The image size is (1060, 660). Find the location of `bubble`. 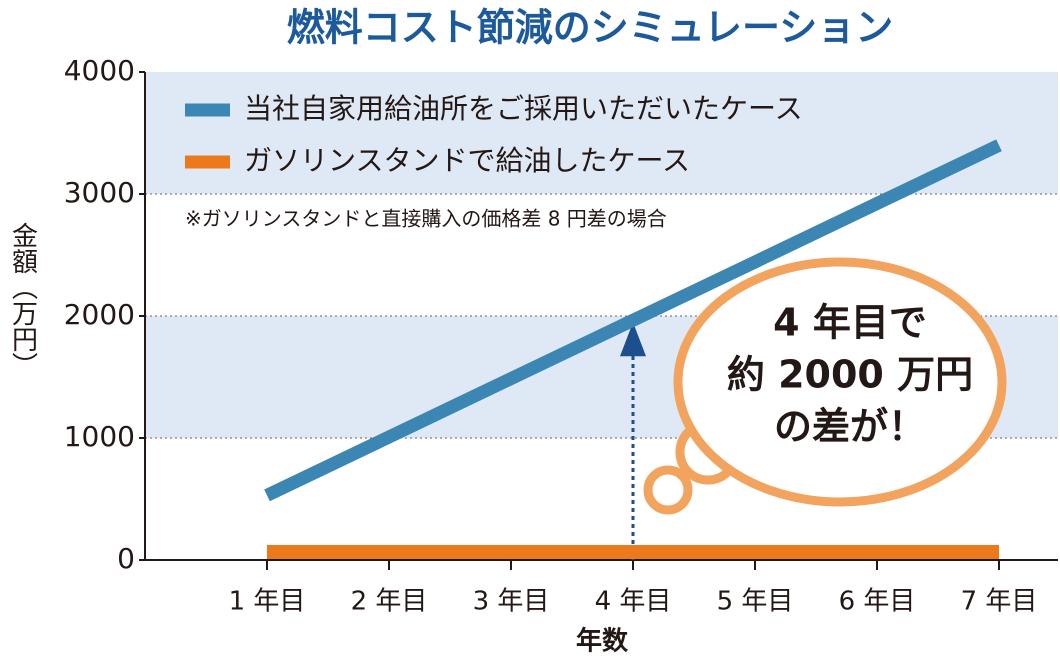

bubble is located at coordinates (840, 382).